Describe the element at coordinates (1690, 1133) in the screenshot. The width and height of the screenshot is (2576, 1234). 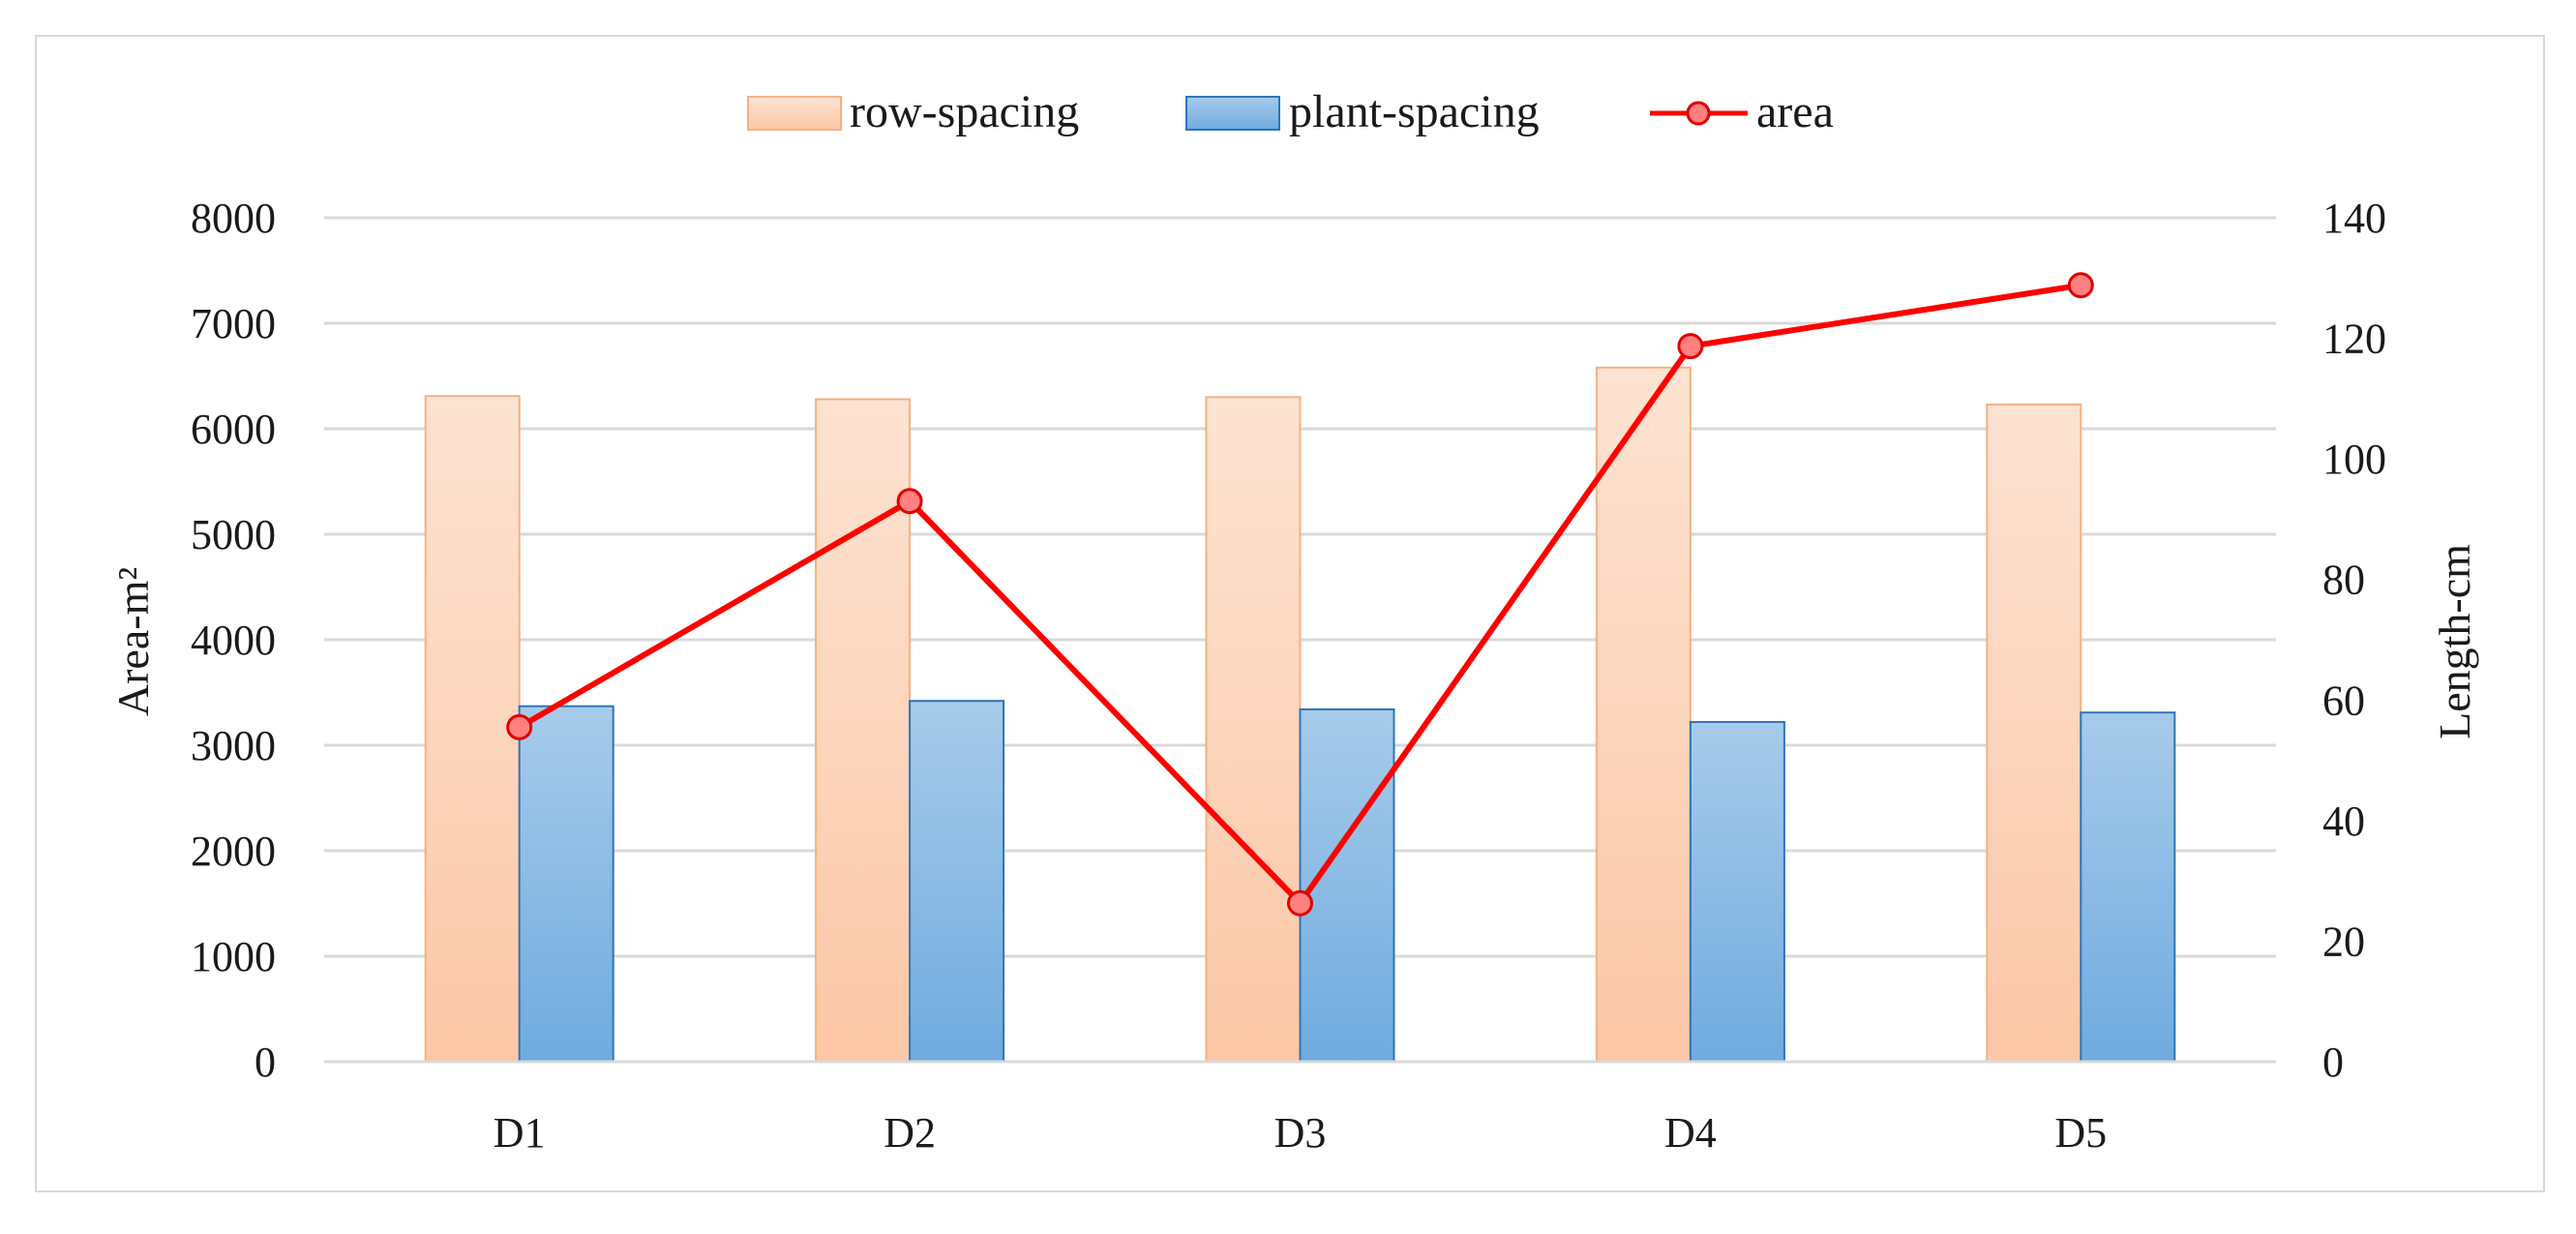
I see `x-tick-label: D4` at that location.